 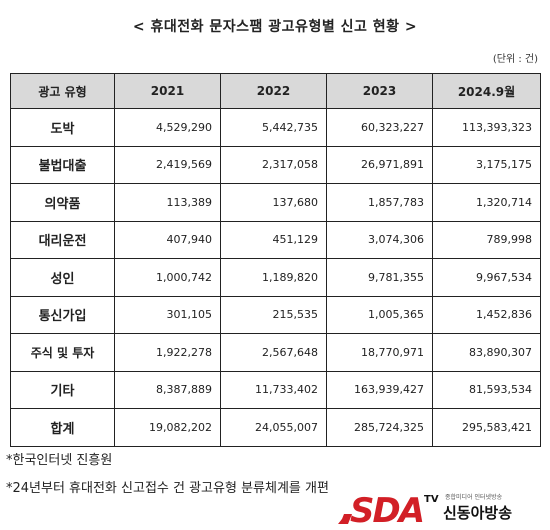 I want to click on header-2023: 2023, so click(x=379, y=91).